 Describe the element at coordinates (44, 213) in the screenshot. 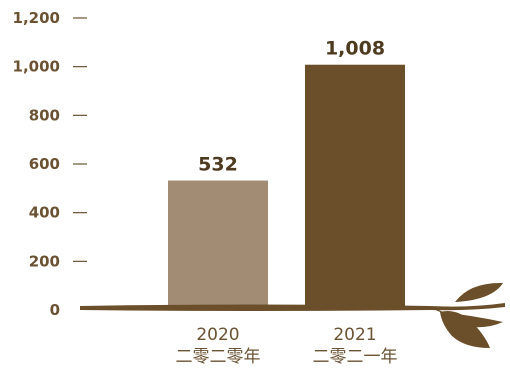

I see `y-tick-label: 400` at that location.